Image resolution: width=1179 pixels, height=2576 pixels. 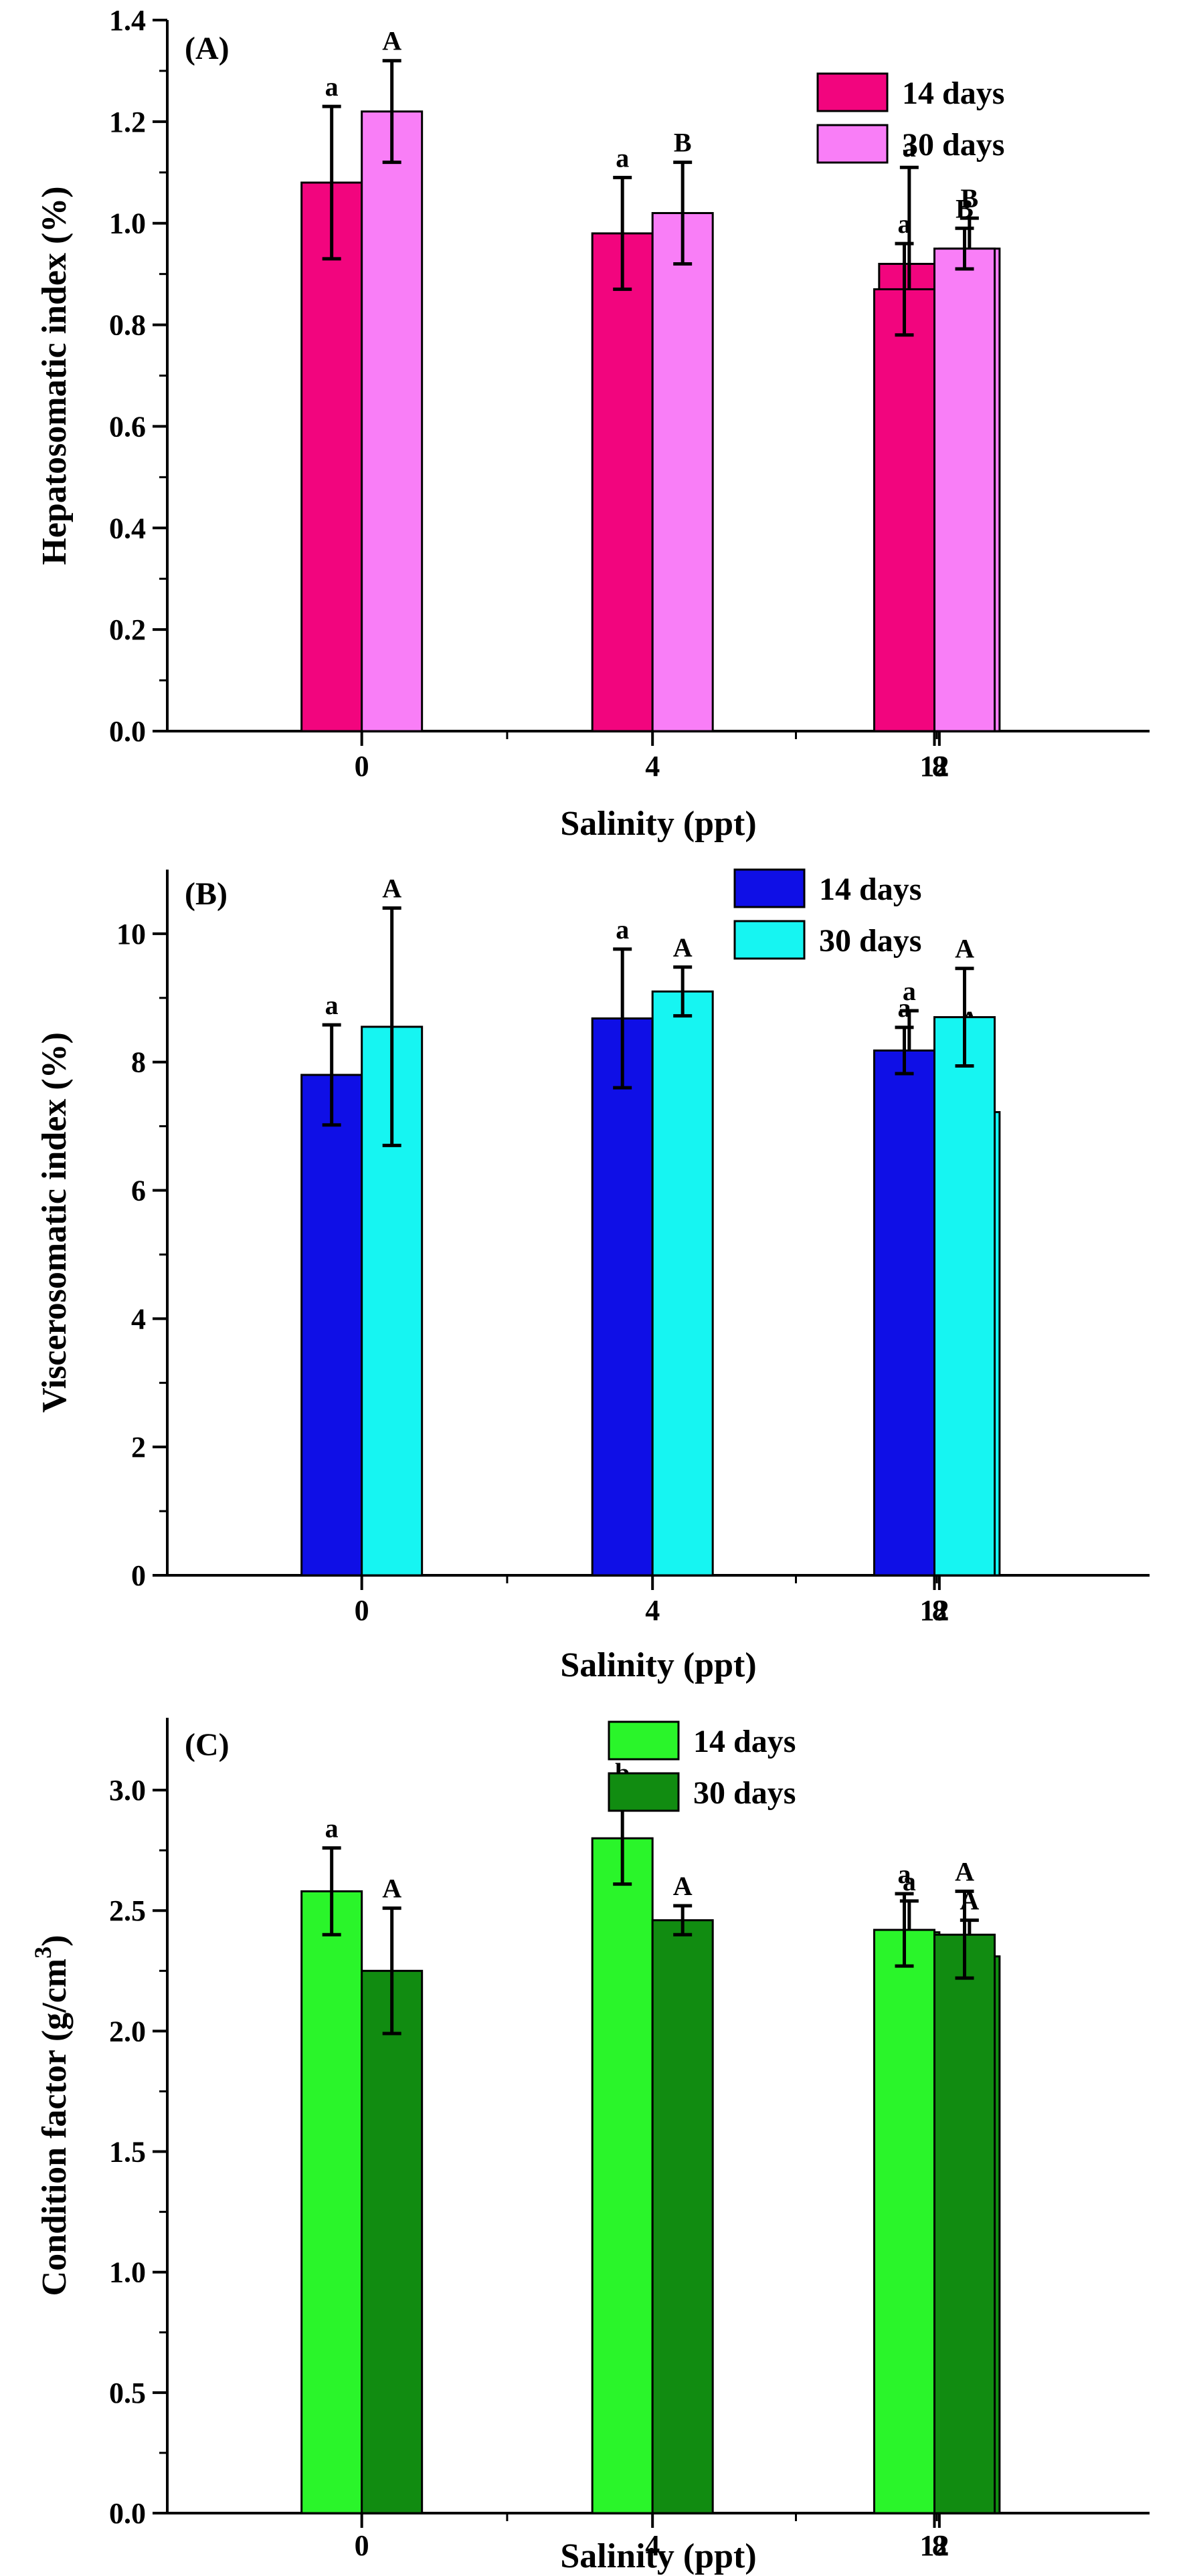 I want to click on y-axis-title: Condition factor (g/cm3), so click(x=51, y=2115).